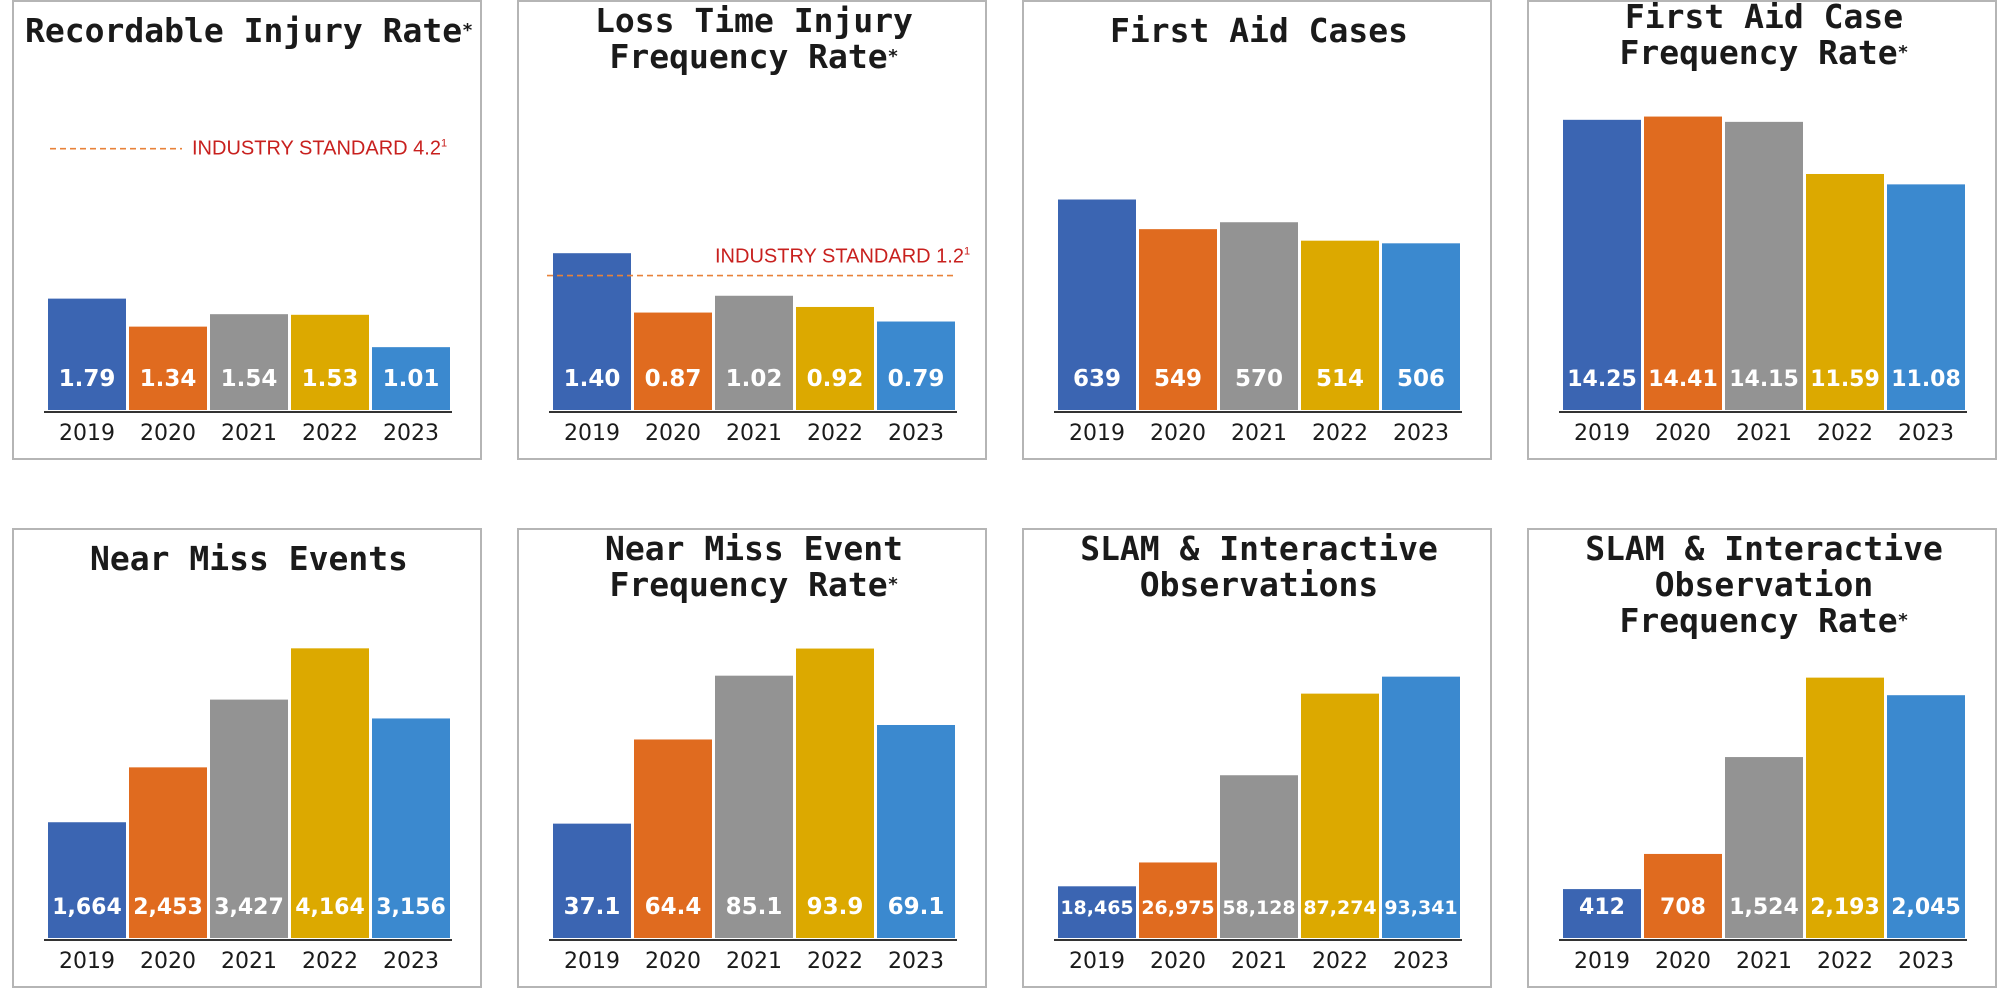  I want to click on data-label-2020: 708, so click(1683, 907).